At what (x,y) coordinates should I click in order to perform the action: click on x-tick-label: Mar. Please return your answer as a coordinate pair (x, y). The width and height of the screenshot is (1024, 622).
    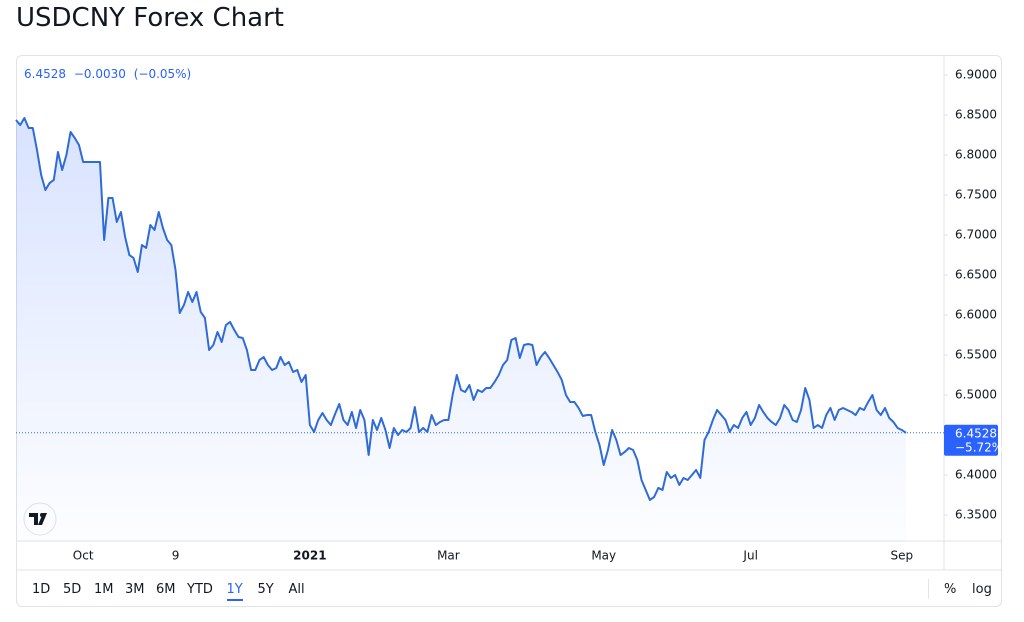
    Looking at the image, I should click on (448, 556).